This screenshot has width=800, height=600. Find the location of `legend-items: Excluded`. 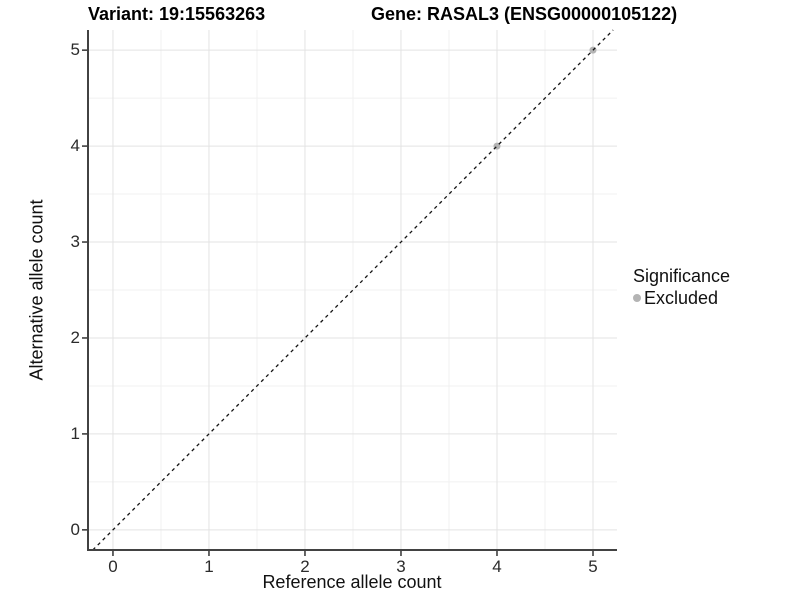

legend-items: Excluded is located at coordinates (681, 298).